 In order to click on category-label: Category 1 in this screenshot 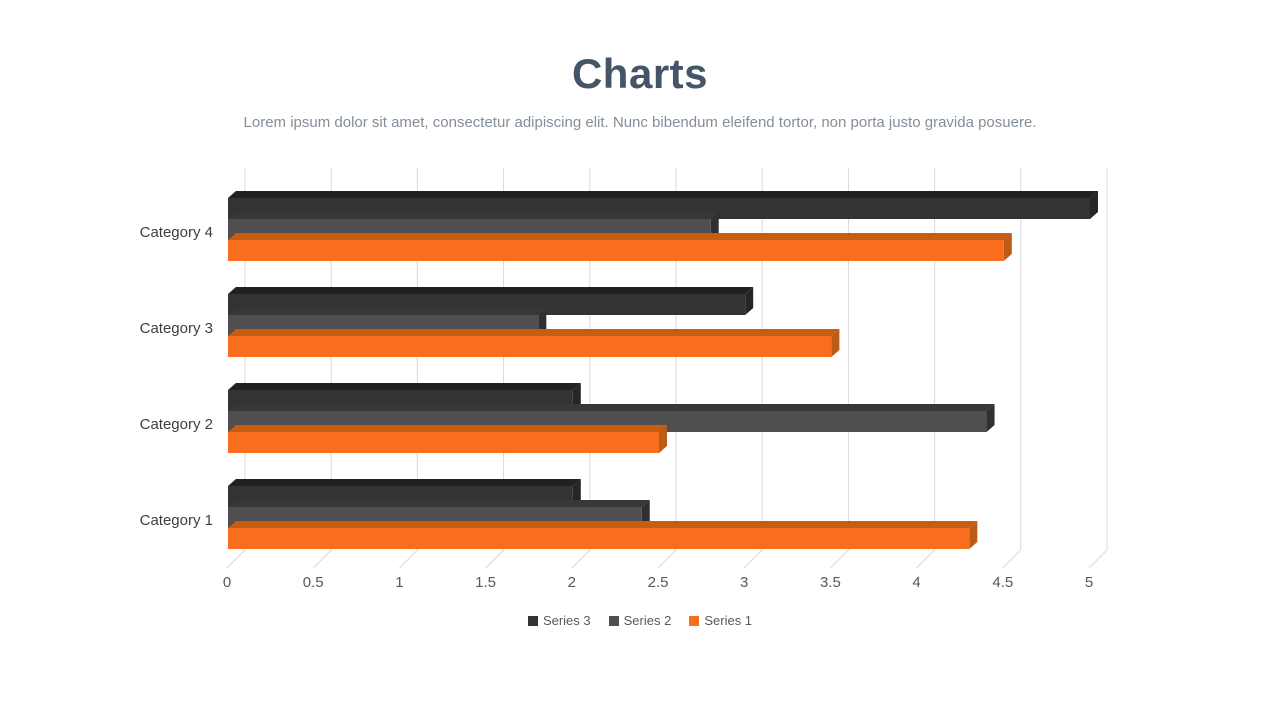, I will do `click(176, 520)`.